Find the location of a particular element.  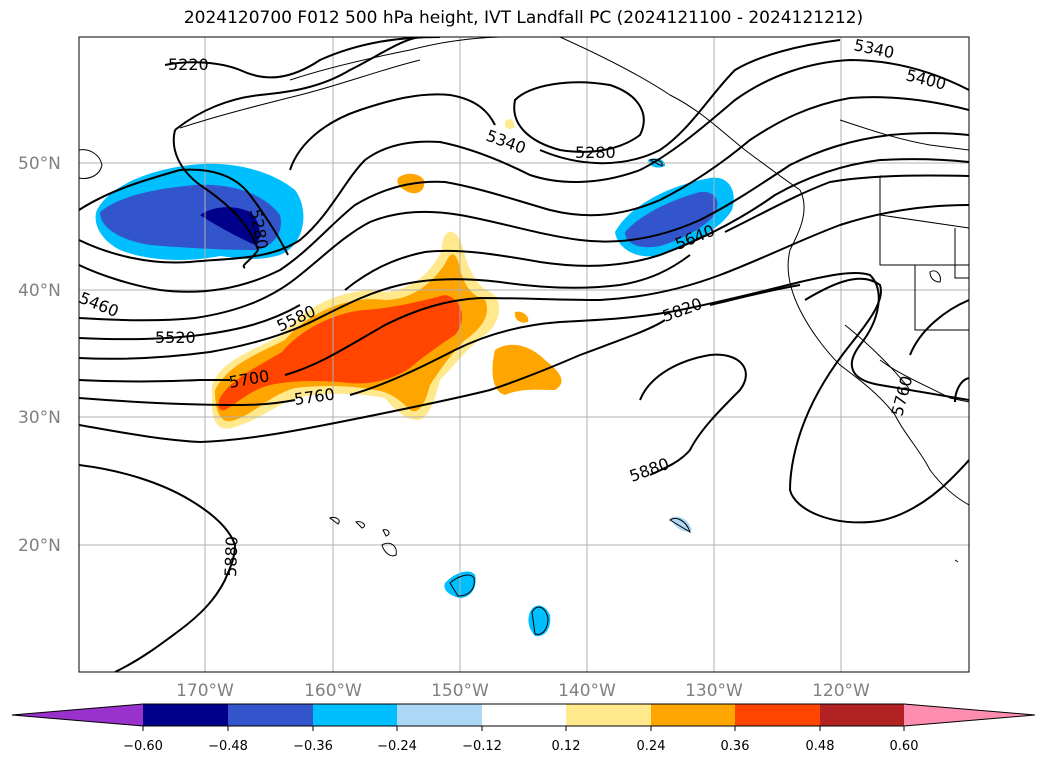

longitude-labels: 170°W 160°W 150°W 140°W 130°W 120°W is located at coordinates (523, 691).